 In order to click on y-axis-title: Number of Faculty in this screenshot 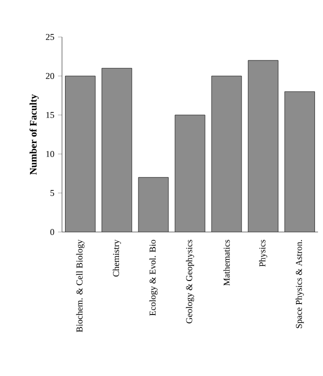, I will do `click(34, 134)`.